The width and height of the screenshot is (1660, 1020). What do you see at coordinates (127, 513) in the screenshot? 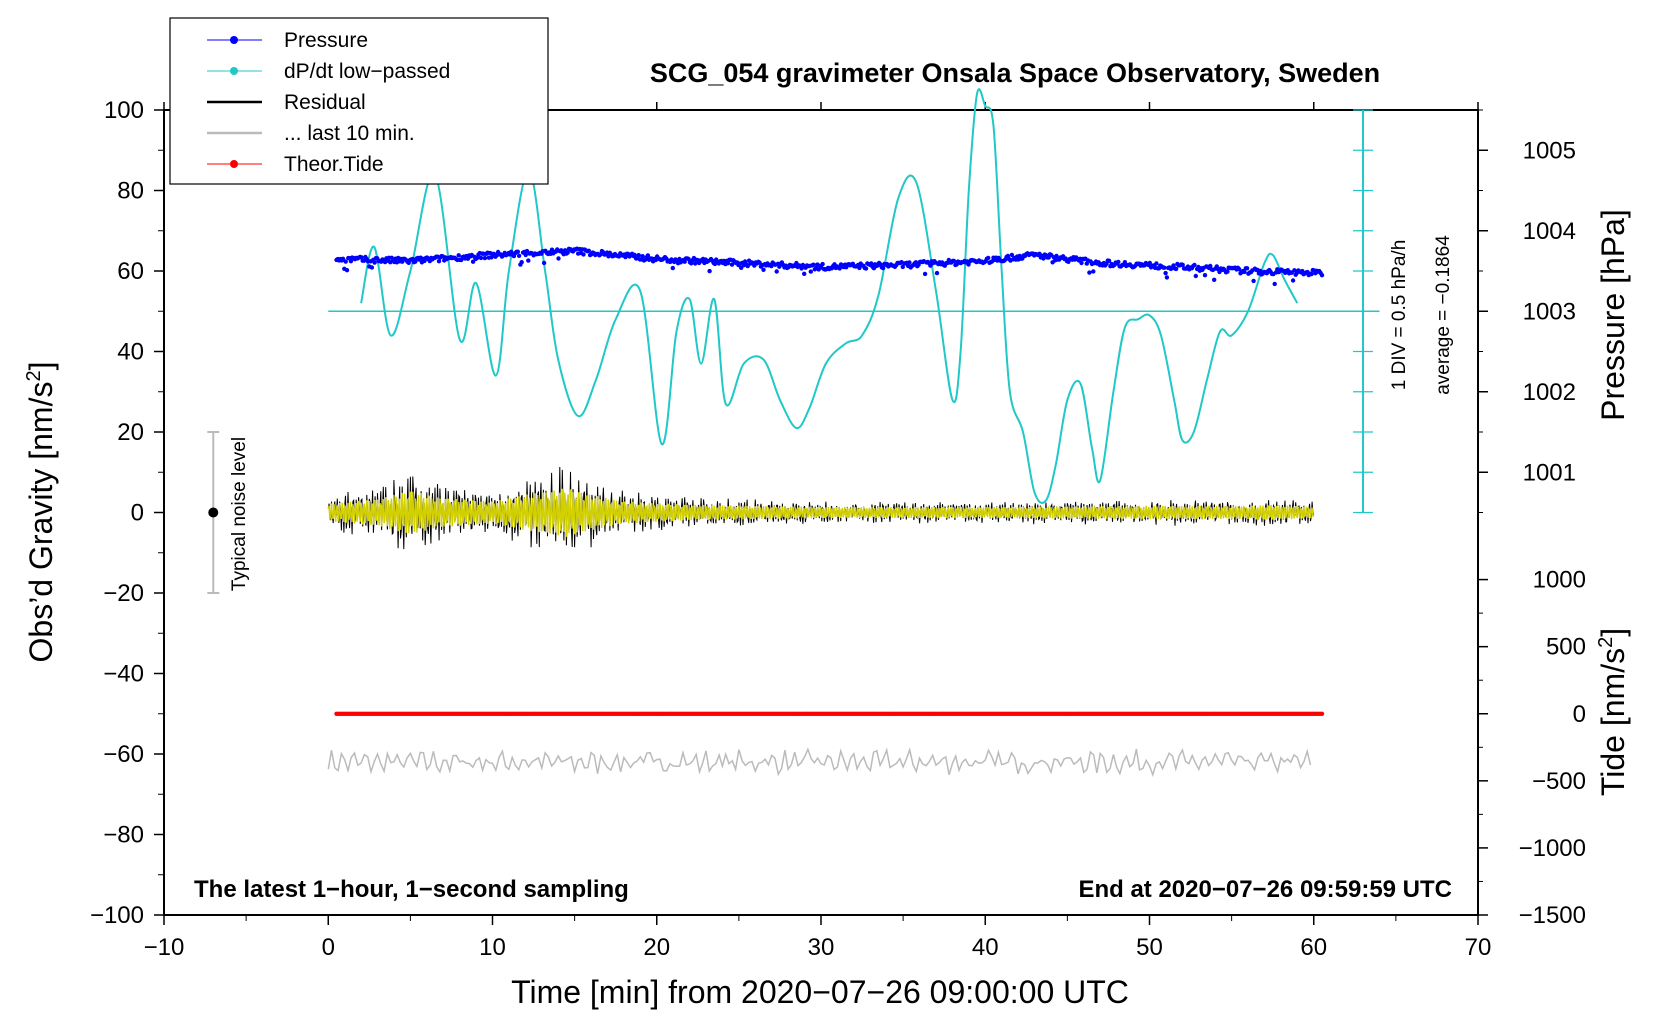
I see `y-axis-left: −100 −80 −60 −40 −20 0 20 40 60 80 100` at bounding box center [127, 513].